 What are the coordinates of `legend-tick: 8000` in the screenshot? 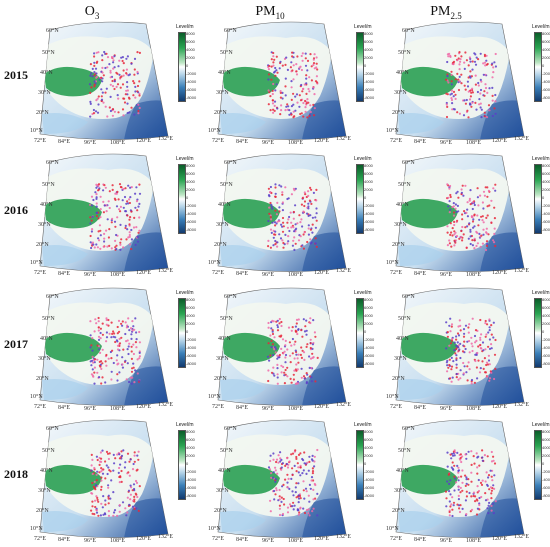 It's located at (546, 33).